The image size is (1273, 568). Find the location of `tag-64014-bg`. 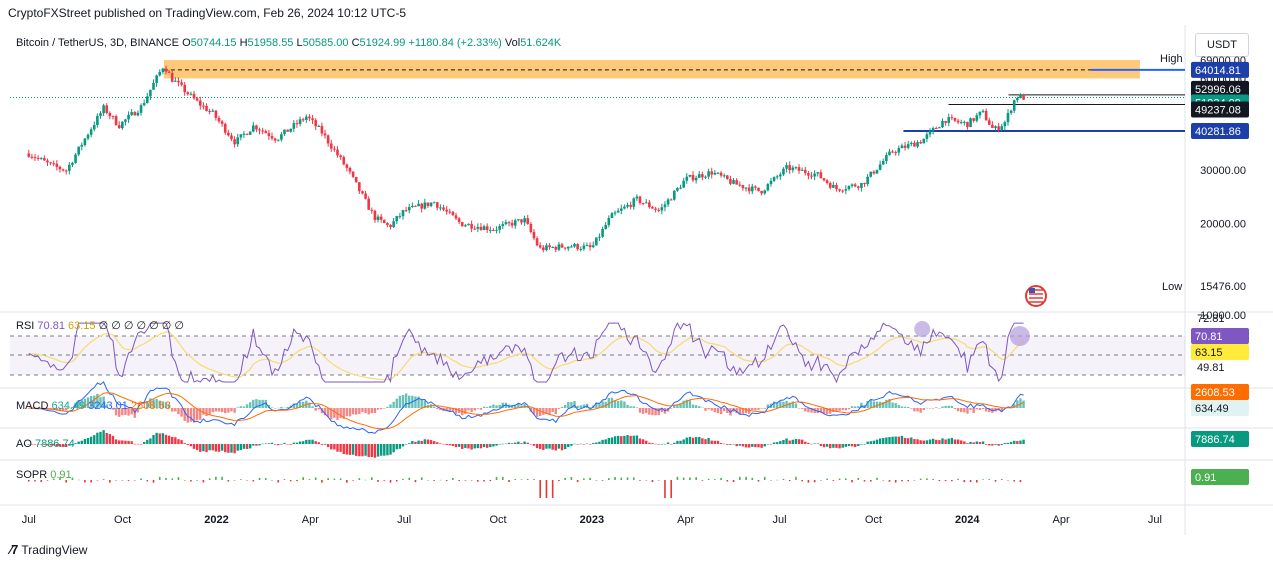

tag-64014-bg is located at coordinates (1220, 69).